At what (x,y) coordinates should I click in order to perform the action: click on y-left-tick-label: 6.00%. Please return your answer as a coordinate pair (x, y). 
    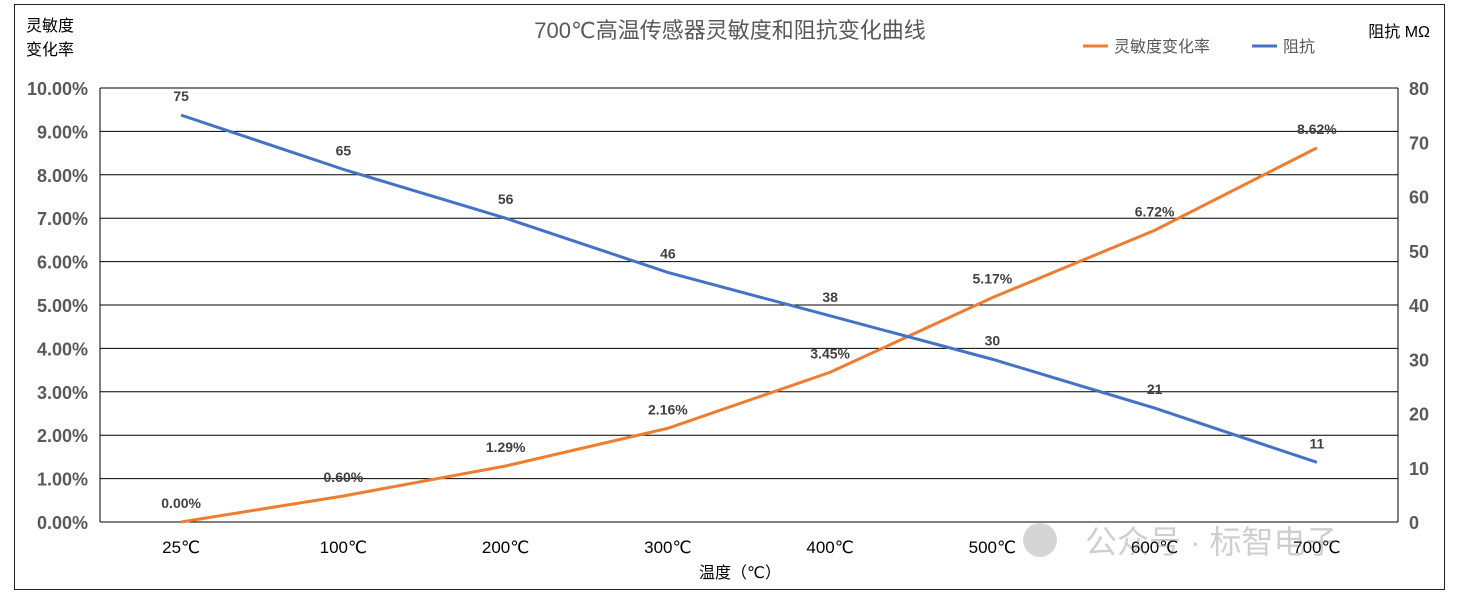
    Looking at the image, I should click on (62, 263).